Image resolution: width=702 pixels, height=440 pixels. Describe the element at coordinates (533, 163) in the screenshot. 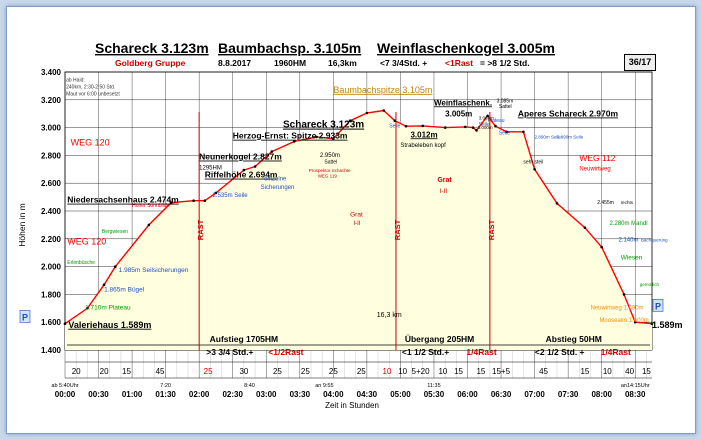

I see `annotation: sehr steil` at that location.